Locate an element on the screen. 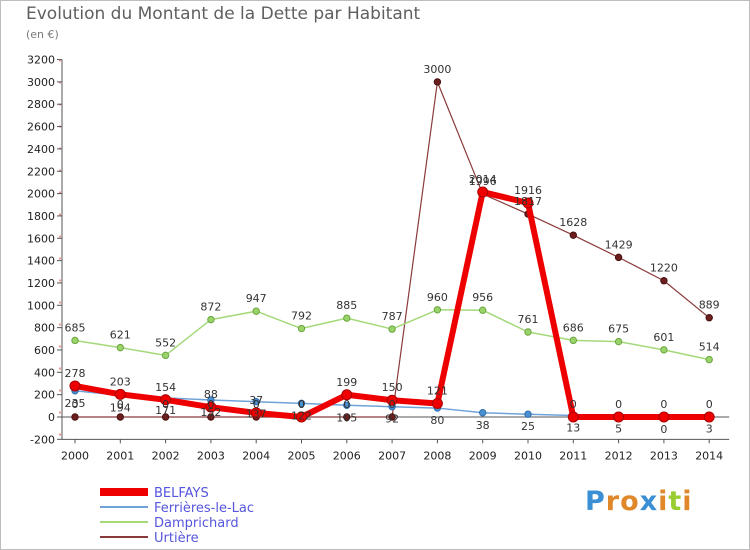 Image resolution: width=750 pixels, height=550 pixels. data-label: 601 is located at coordinates (663, 337).